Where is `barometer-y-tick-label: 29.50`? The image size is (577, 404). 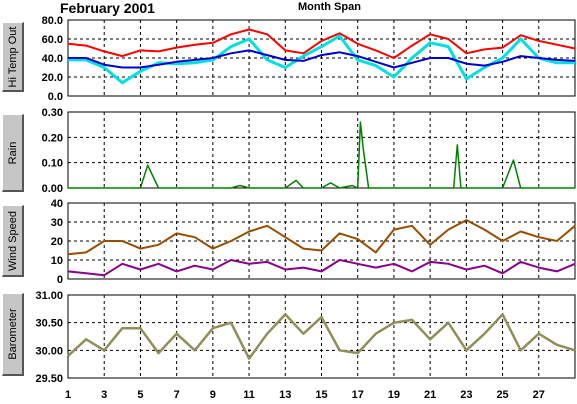
barometer-y-tick-label: 29.50 is located at coordinates (49, 379).